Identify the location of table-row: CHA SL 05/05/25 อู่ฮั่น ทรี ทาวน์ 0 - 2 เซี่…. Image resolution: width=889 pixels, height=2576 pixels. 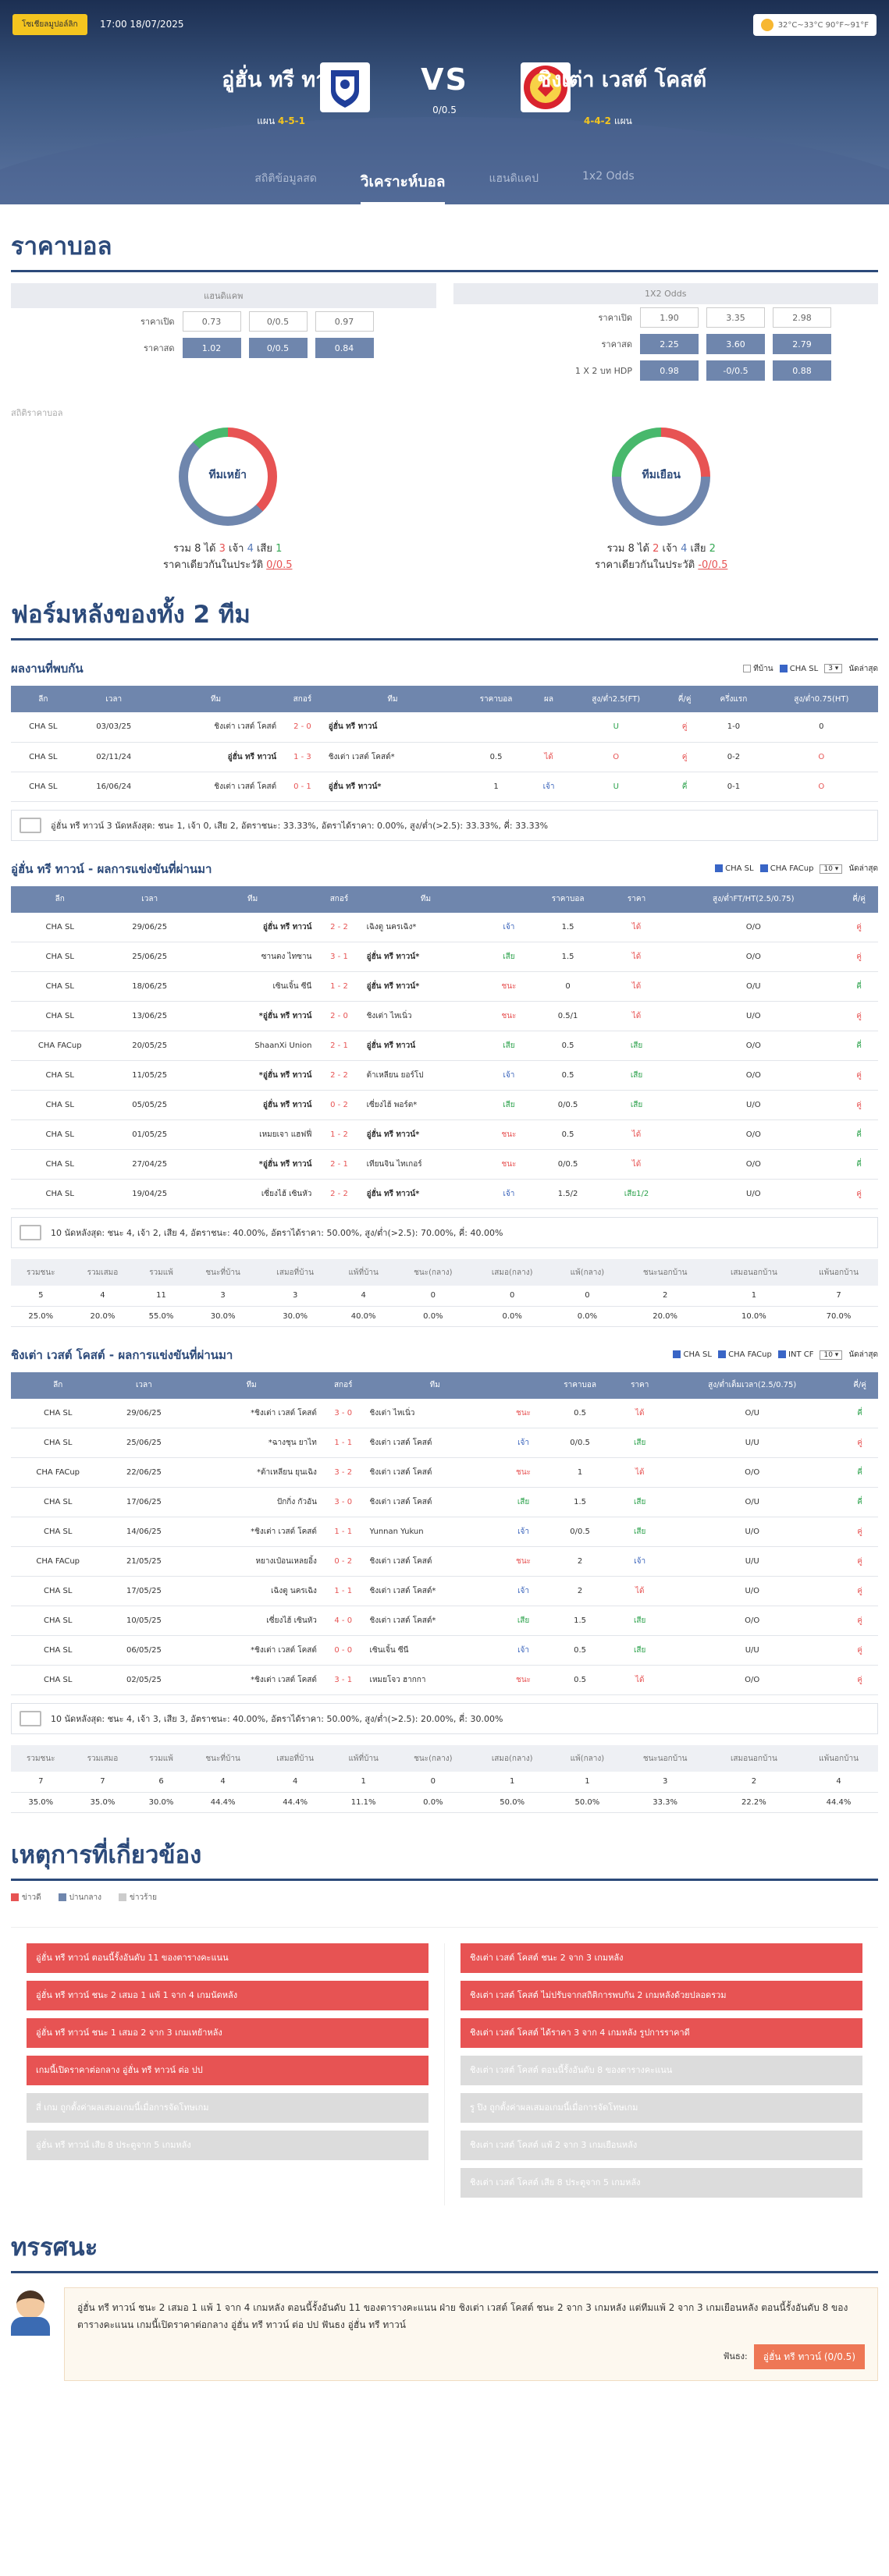
(444, 1105).